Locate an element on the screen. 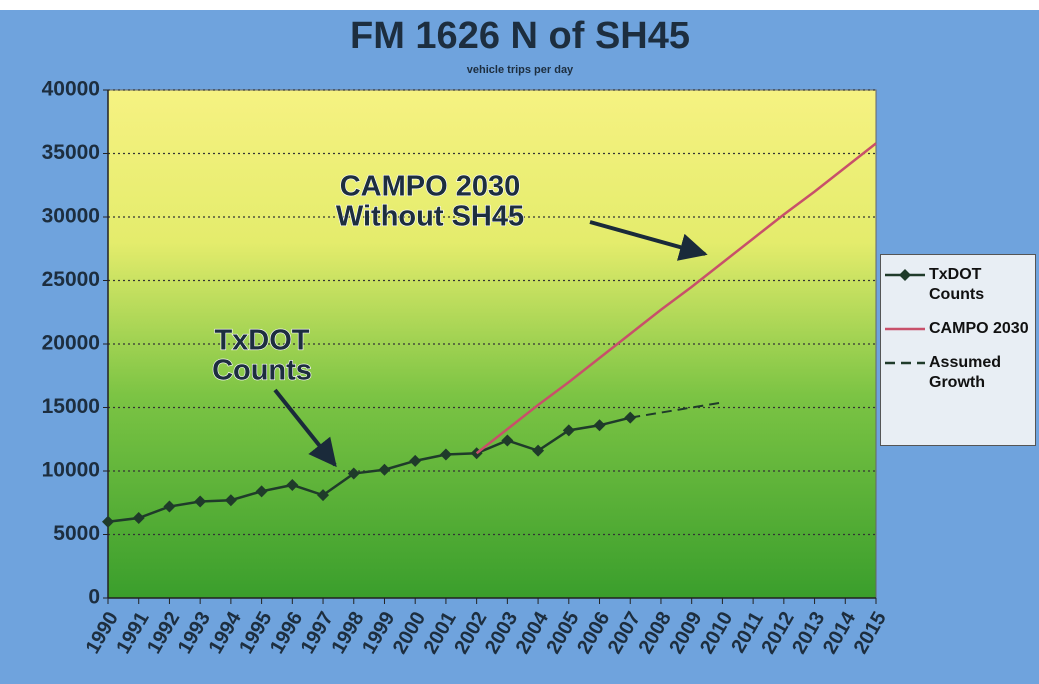  y-tick-label: 35000 is located at coordinates (71, 152).